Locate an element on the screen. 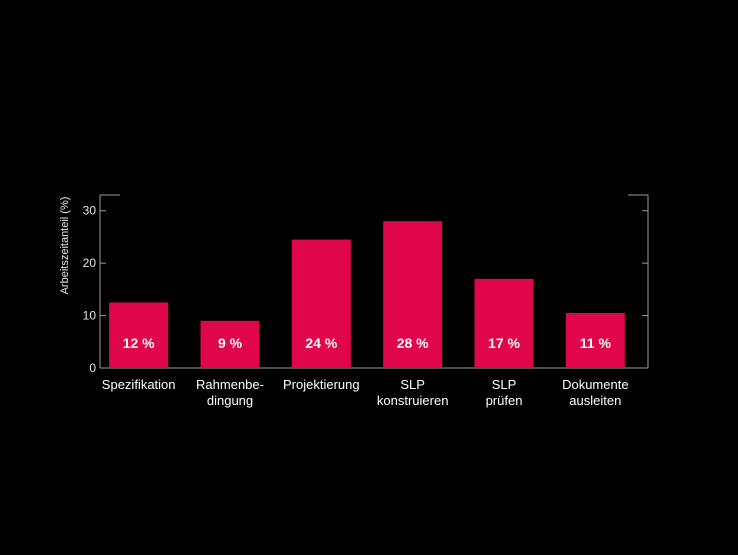 This screenshot has height=555, width=738. category-label: Dokumente is located at coordinates (595, 384).